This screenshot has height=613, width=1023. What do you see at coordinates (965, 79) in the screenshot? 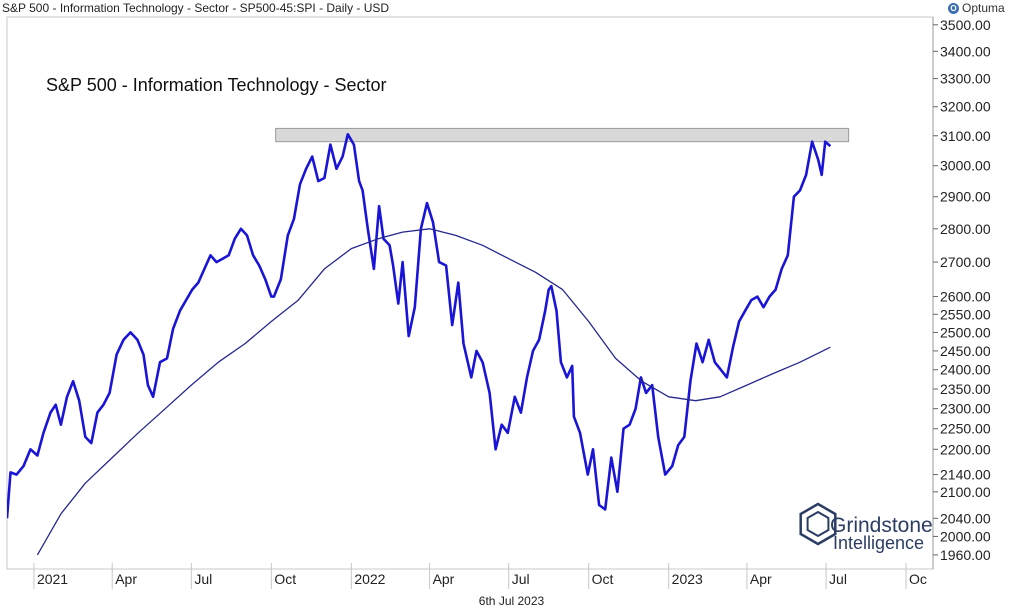
I see `y-tick-label: 3300.00` at bounding box center [965, 79].